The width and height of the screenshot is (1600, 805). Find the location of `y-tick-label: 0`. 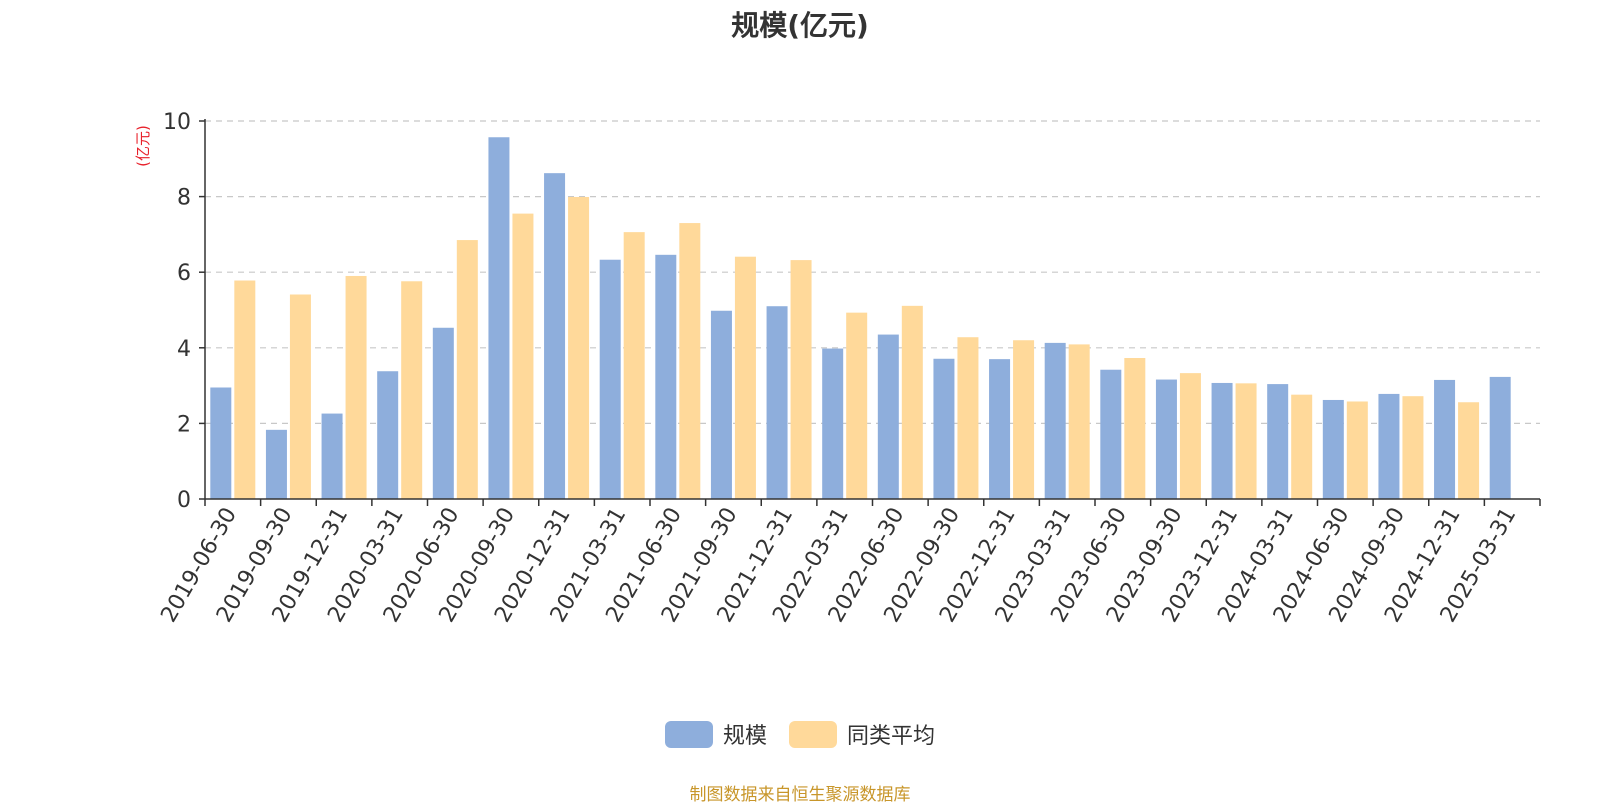

y-tick-label: 0 is located at coordinates (184, 500).